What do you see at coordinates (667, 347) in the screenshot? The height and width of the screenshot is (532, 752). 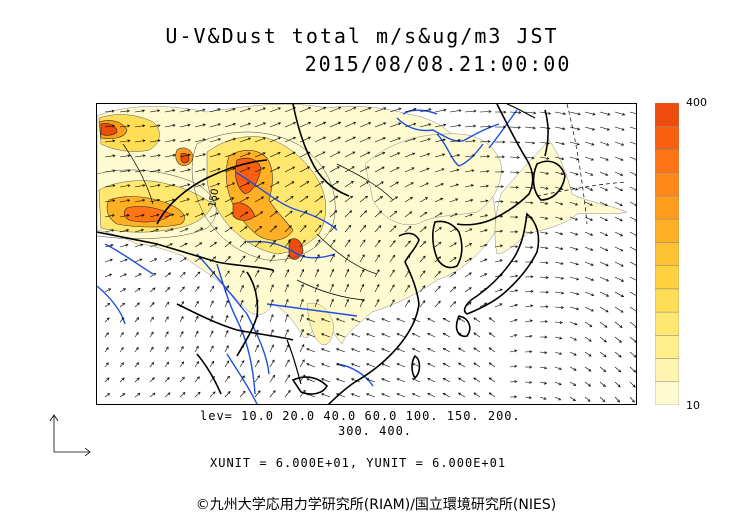 I see `scale-step` at bounding box center [667, 347].